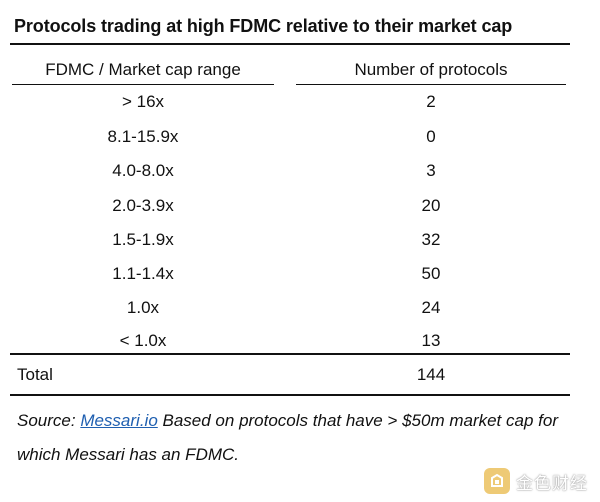 This screenshot has width=600, height=502. I want to click on bottom-divider, so click(290, 395).